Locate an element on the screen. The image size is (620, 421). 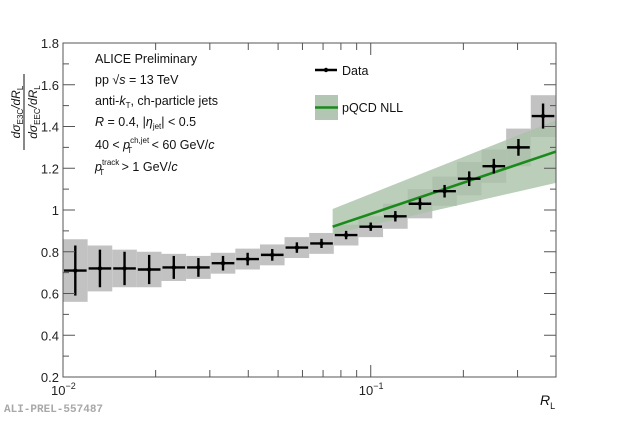
y-tick-label: 1.2 is located at coordinates (50, 168).